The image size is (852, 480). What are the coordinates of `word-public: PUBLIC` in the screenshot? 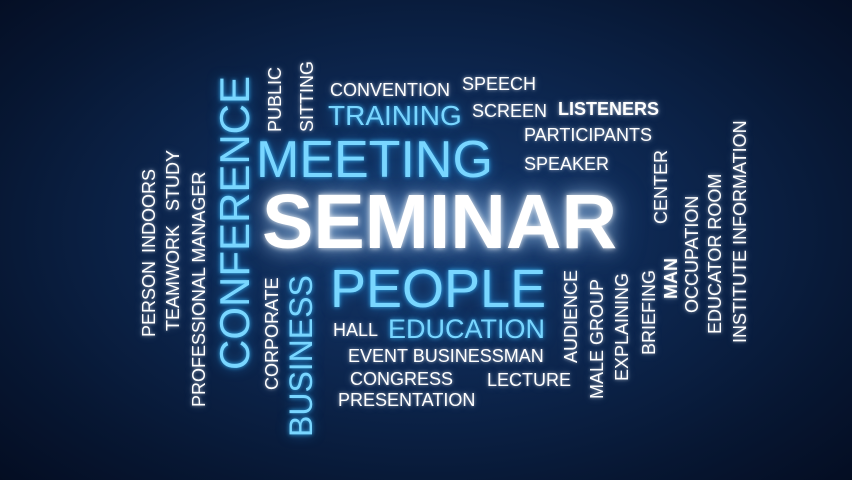 It's located at (275, 99).